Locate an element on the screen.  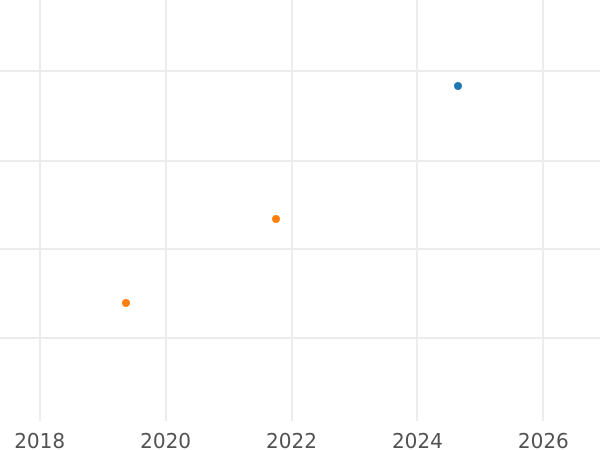
x-tick-label: 2020 is located at coordinates (166, 439).